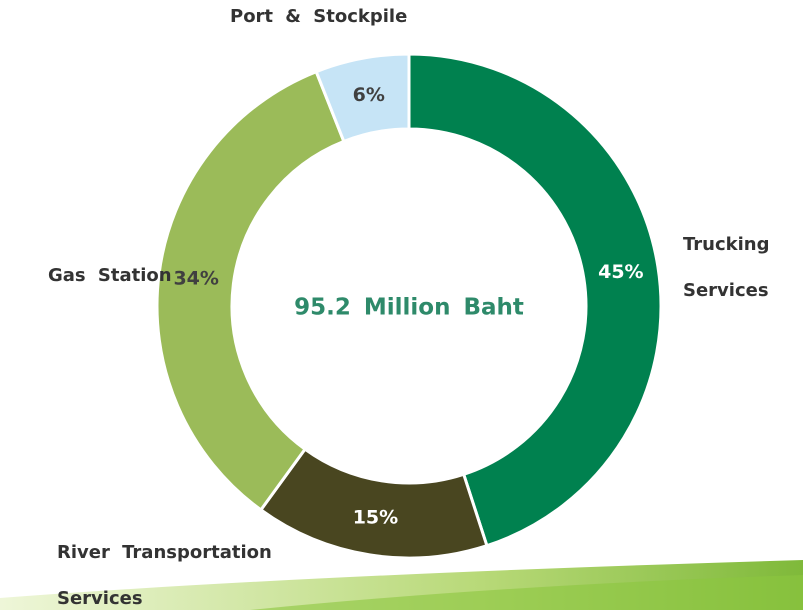  Describe the element at coordinates (164, 575) in the screenshot. I see `category-label: River Transportation Services` at that location.